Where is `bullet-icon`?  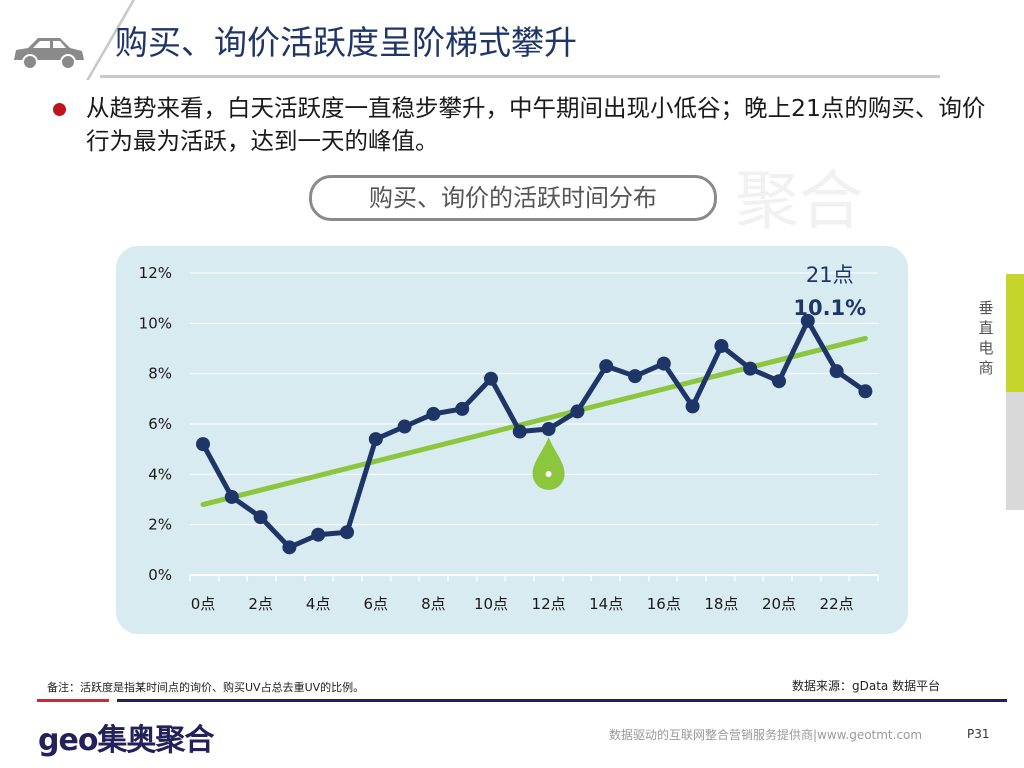
bullet-icon is located at coordinates (59, 109).